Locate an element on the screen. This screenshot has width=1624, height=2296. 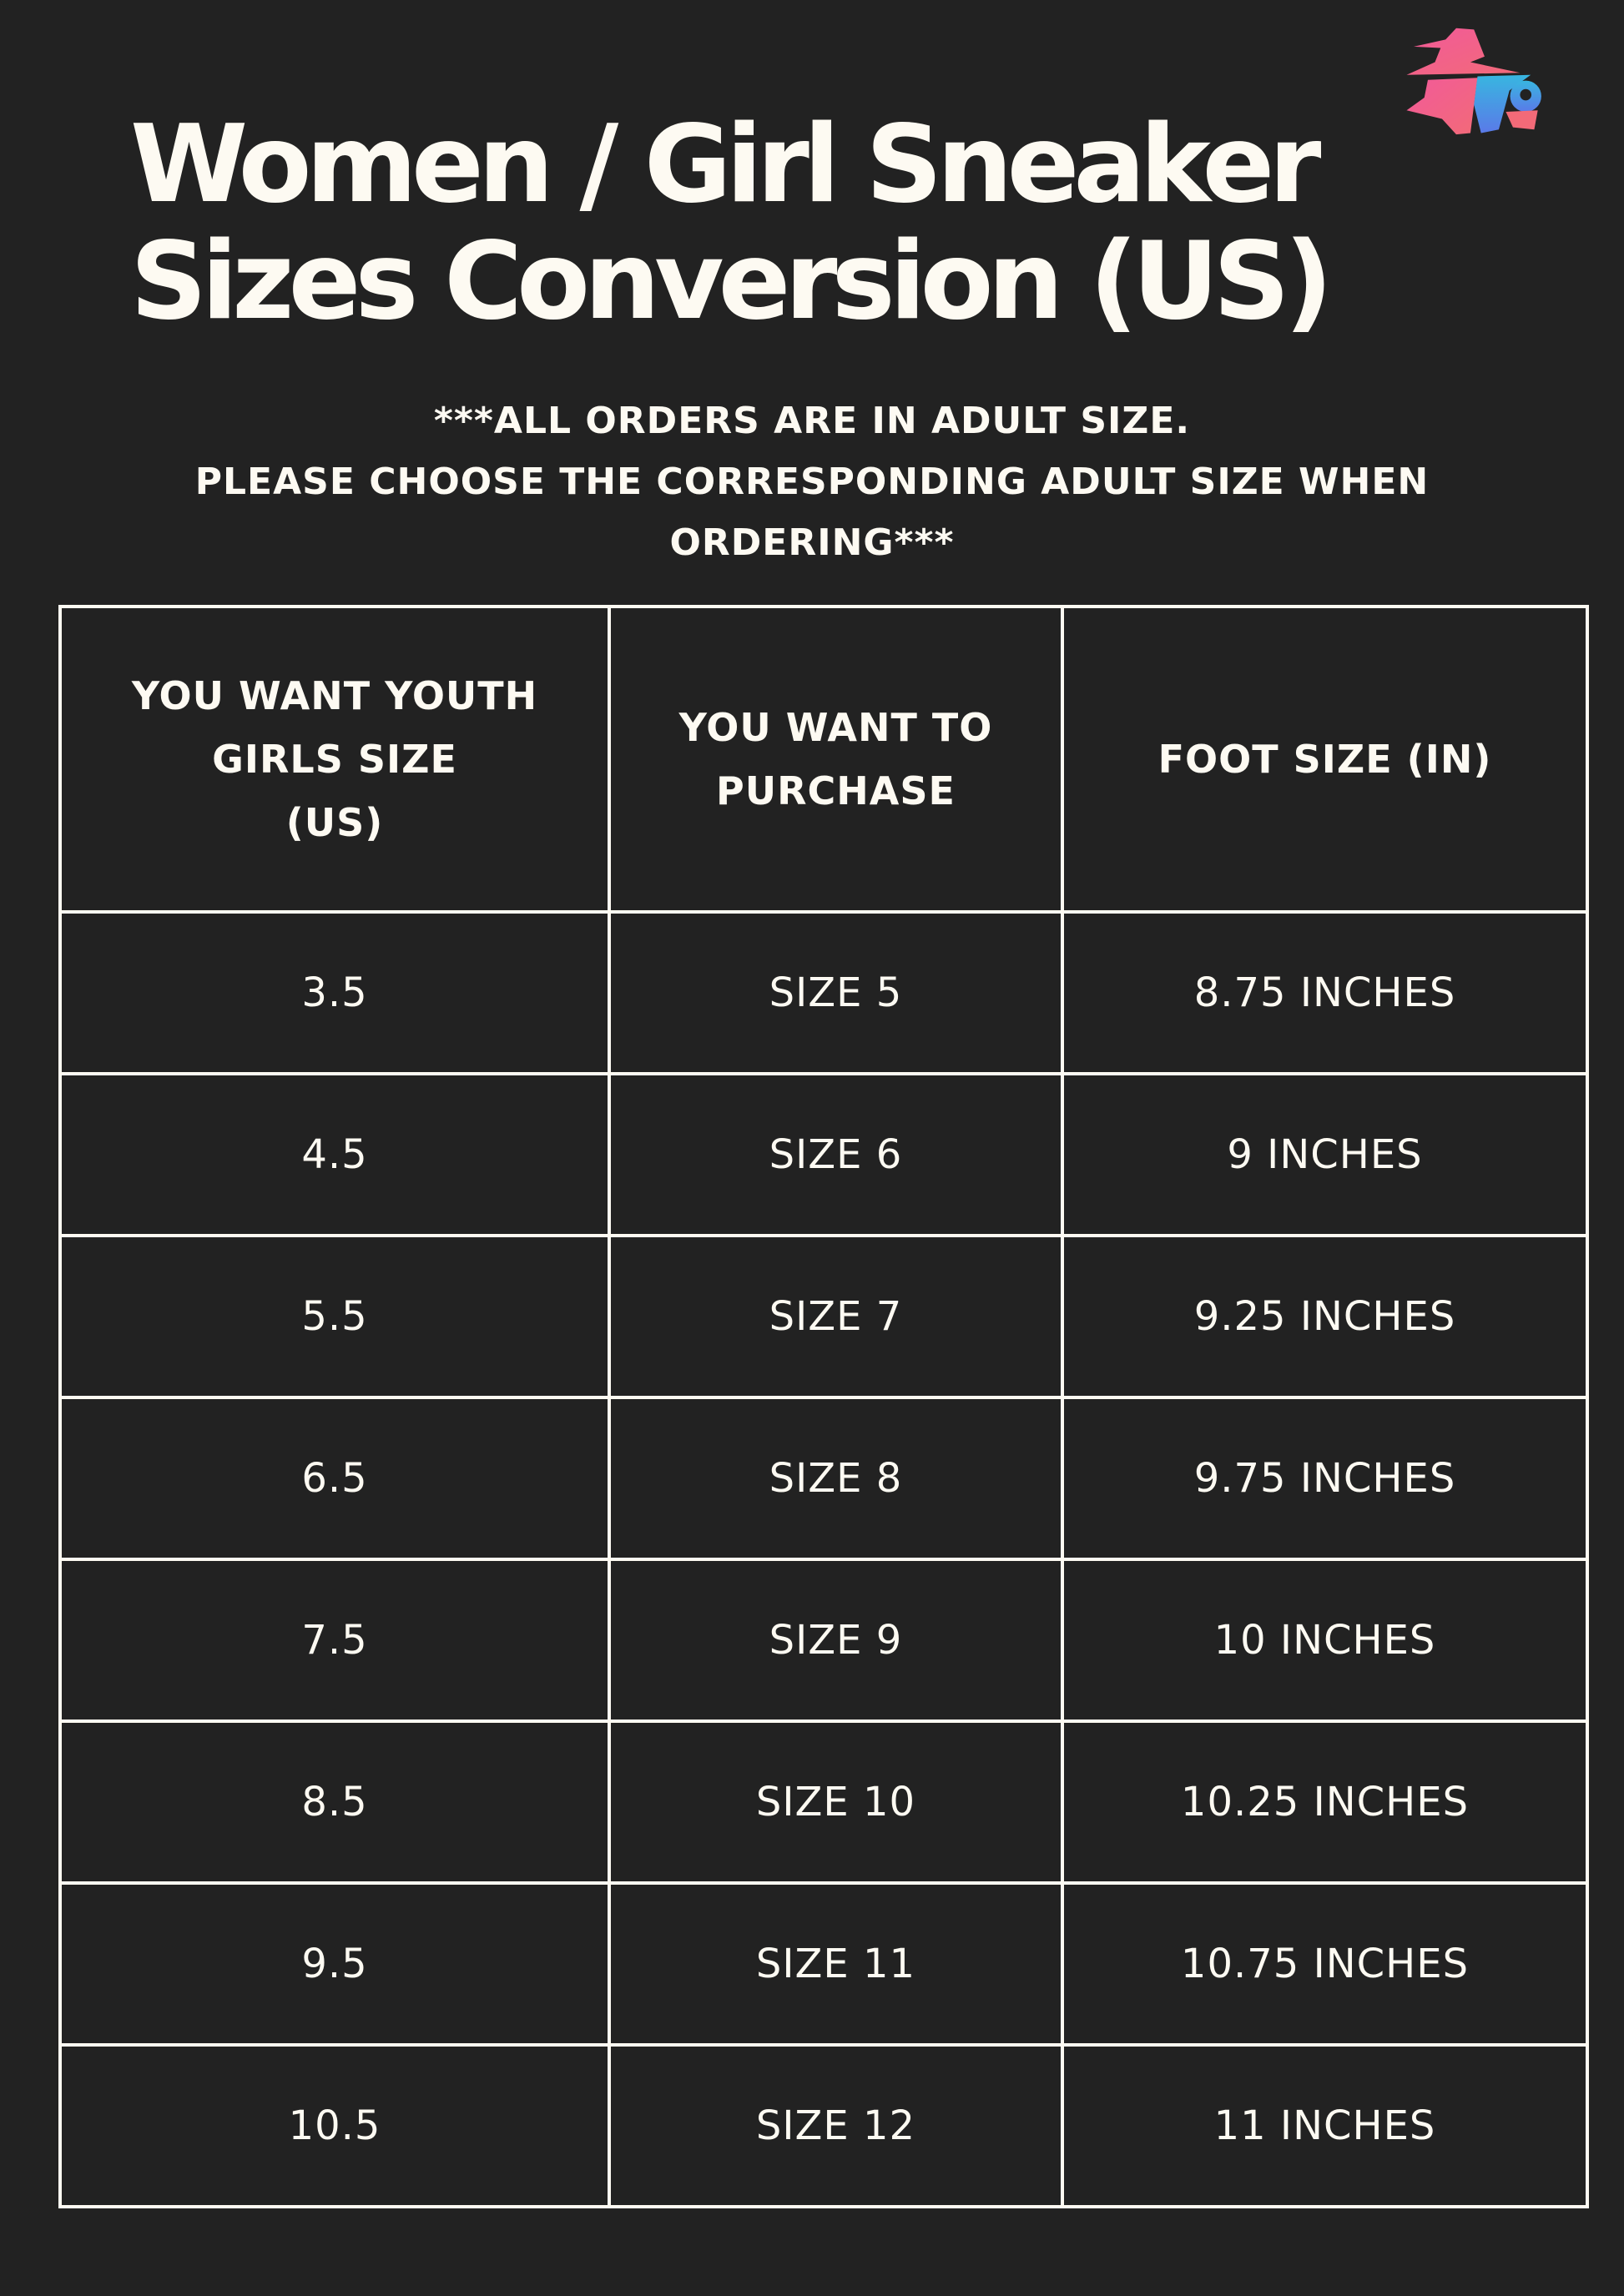
header-youth-size: YOU WANT YOUTH GIRLS SIZE (US) is located at coordinates (334, 759).